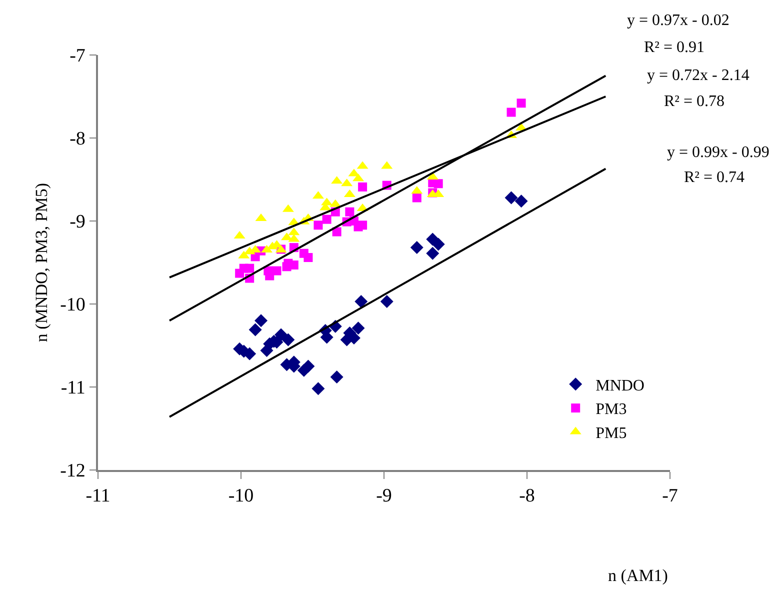 Image resolution: width=775 pixels, height=598 pixels. I want to click on y-tick-label: -8, so click(78, 139).